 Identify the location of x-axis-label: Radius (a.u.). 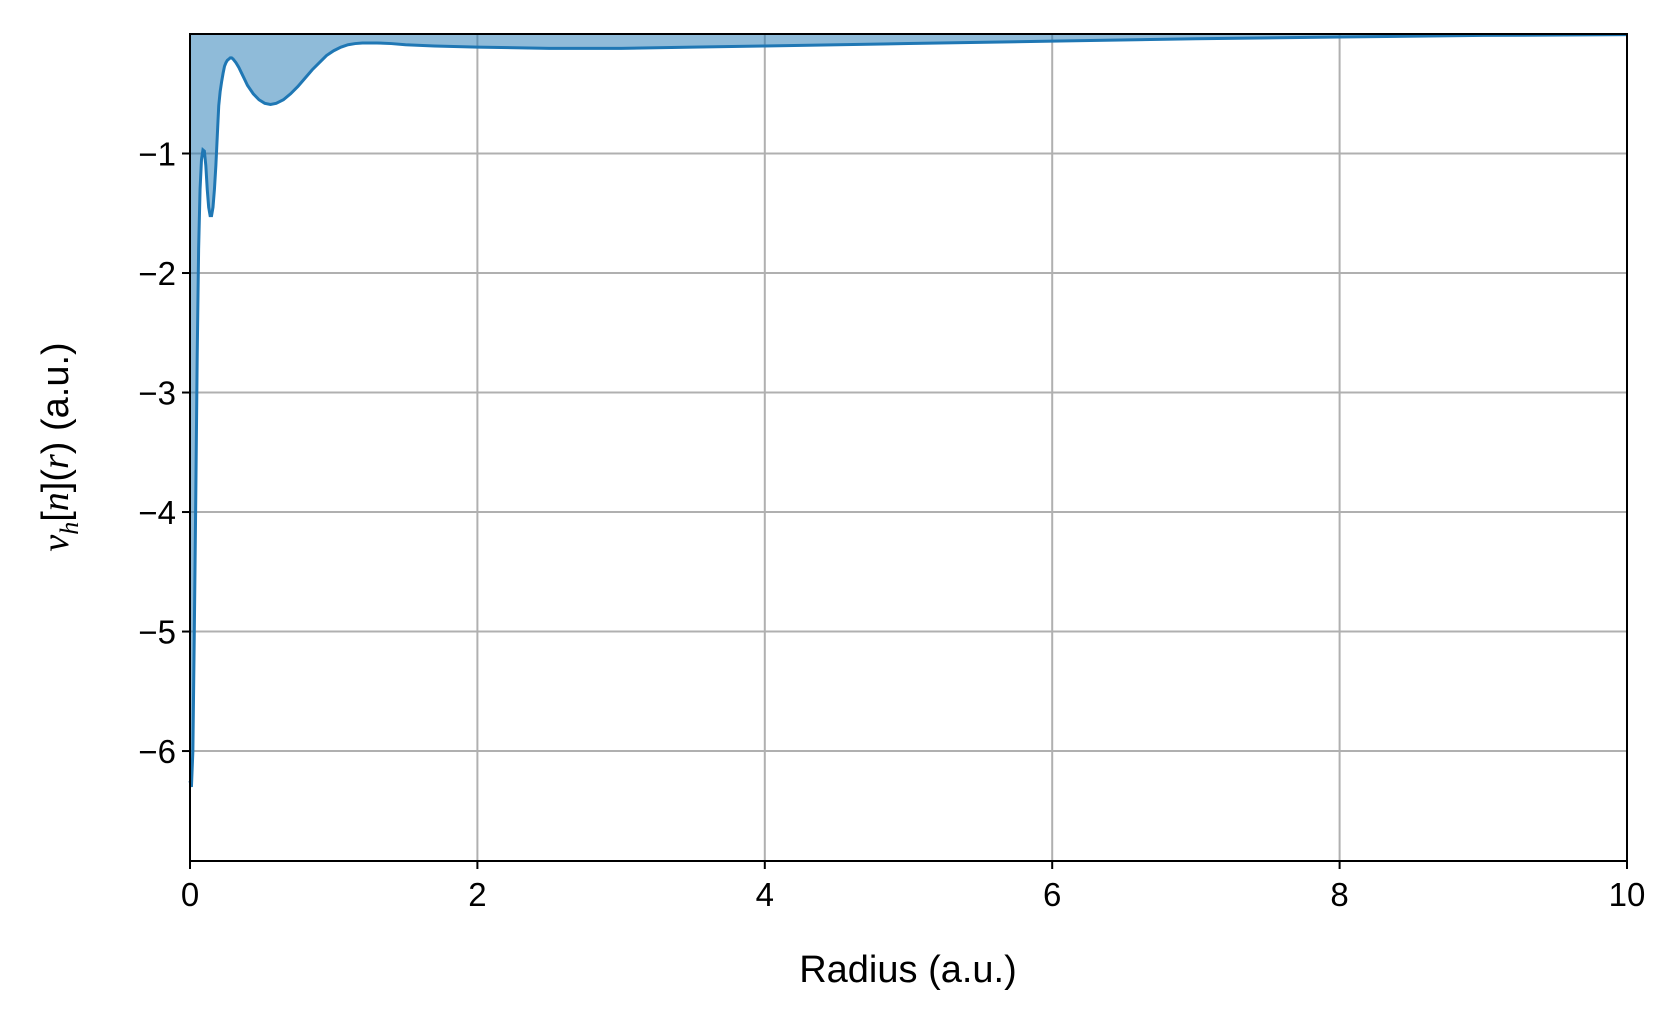
(908, 970).